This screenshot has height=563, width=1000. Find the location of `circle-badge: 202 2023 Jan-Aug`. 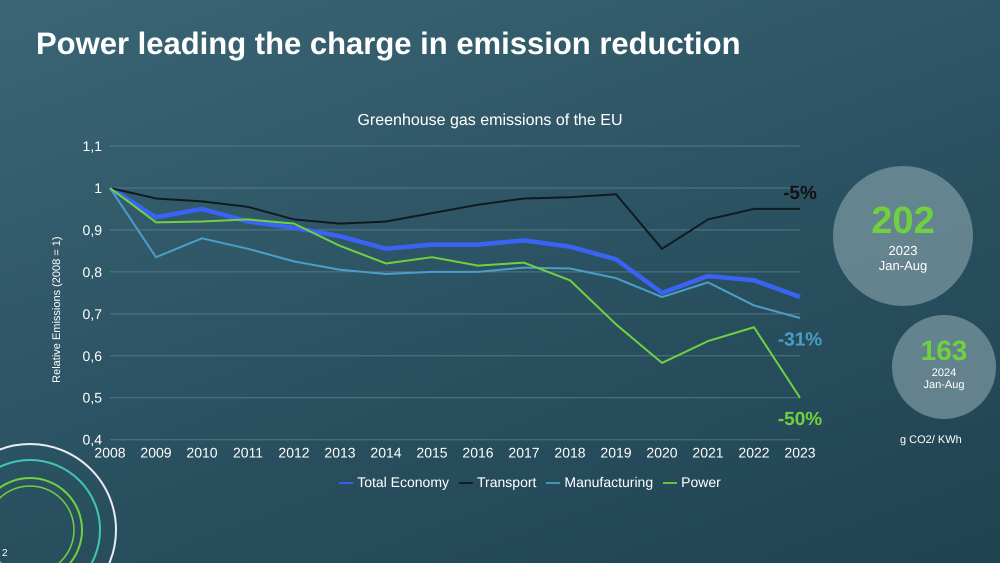

circle-badge: 202 2023 Jan-Aug is located at coordinates (903, 236).